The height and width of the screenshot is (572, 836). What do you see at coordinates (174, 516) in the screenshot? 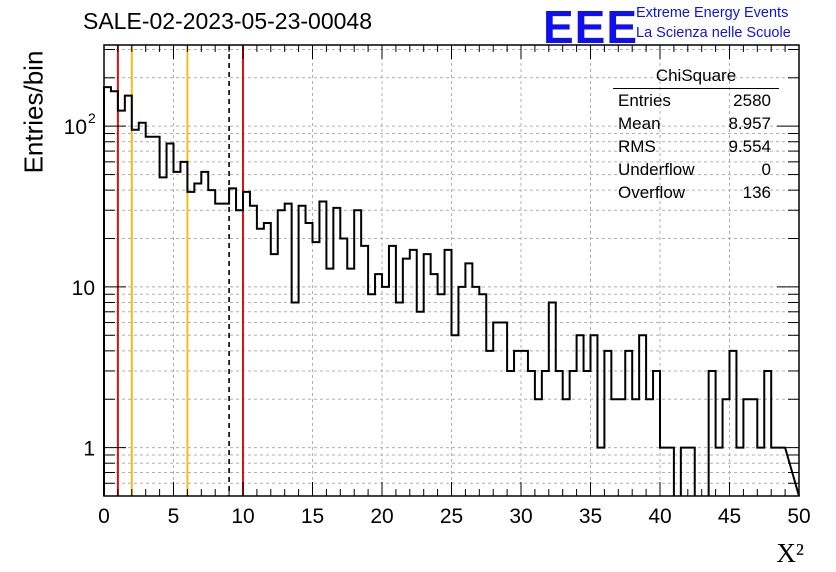
I see `x-tick-label: 5` at bounding box center [174, 516].